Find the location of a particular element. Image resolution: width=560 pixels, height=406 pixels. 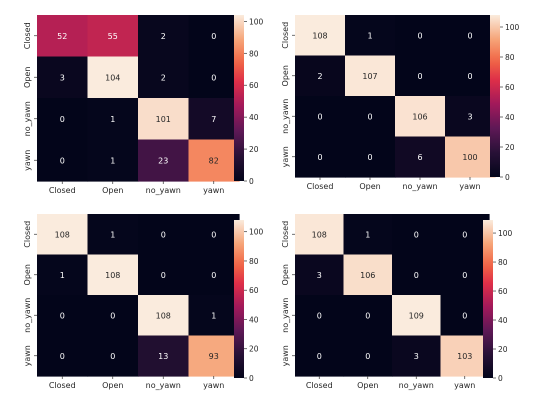

cell-value-label: 93 is located at coordinates (214, 356).